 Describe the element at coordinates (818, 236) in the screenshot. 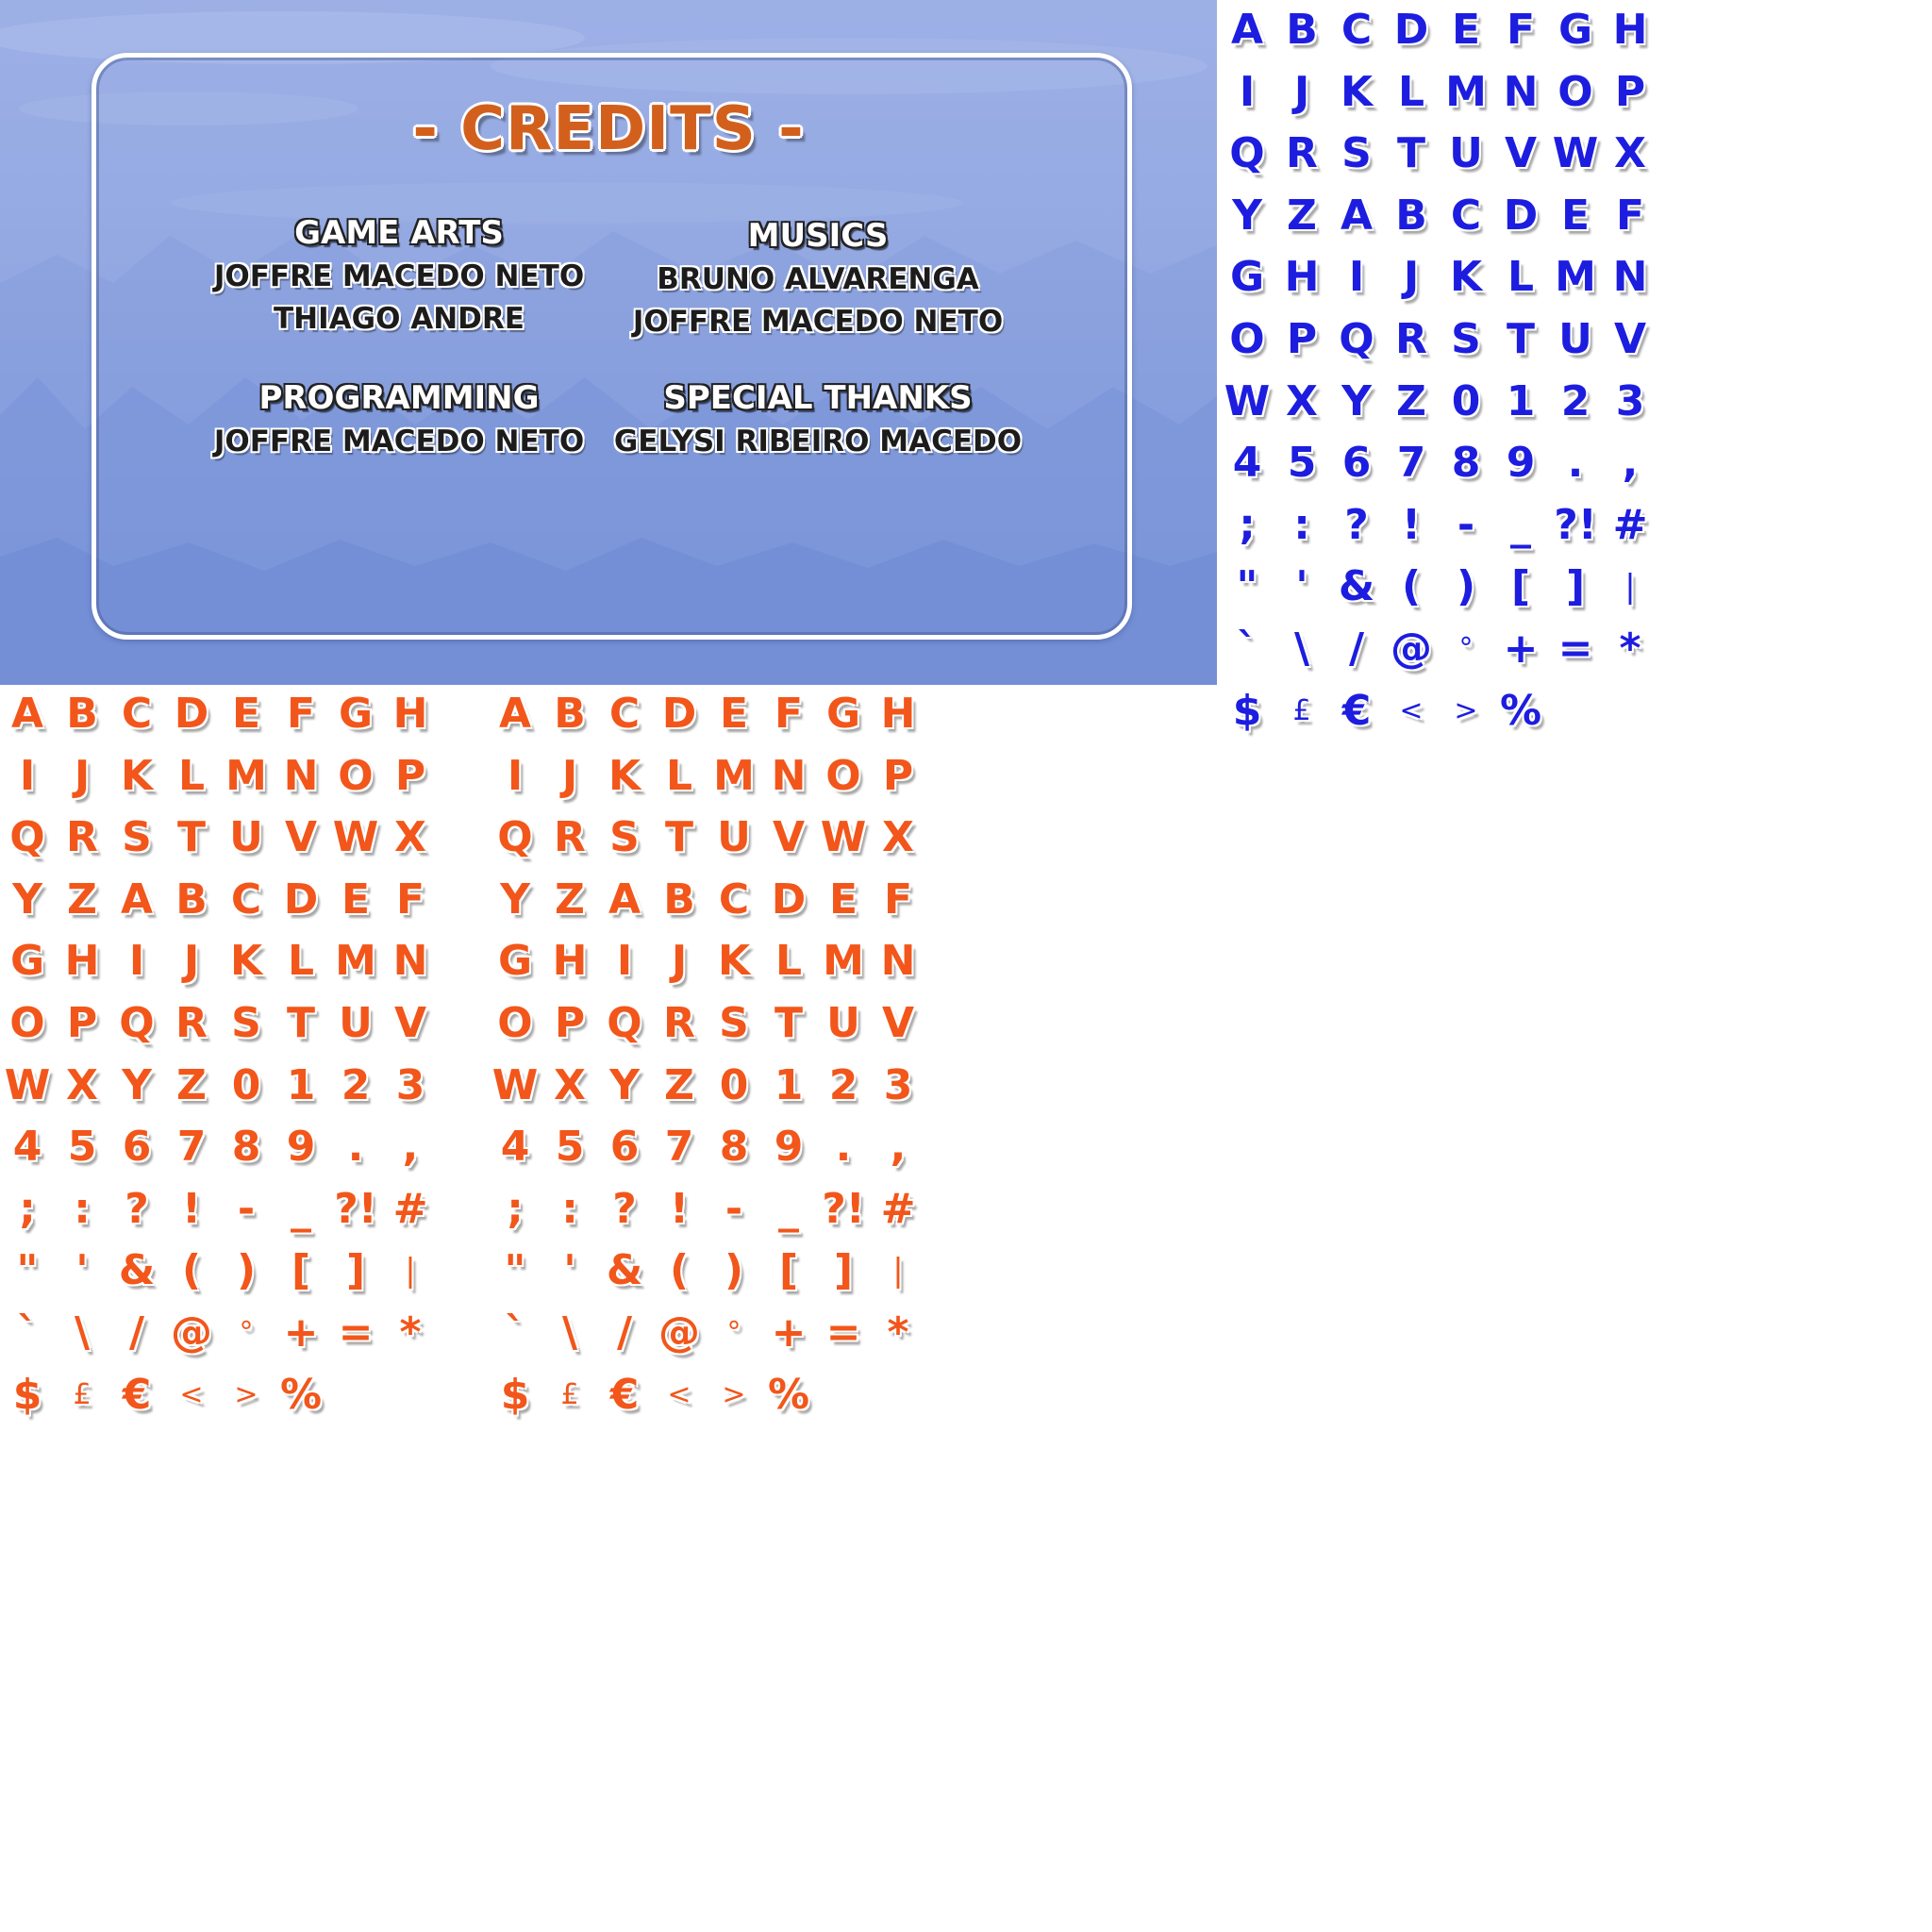

I see `musics-heading: MUSICS` at that location.